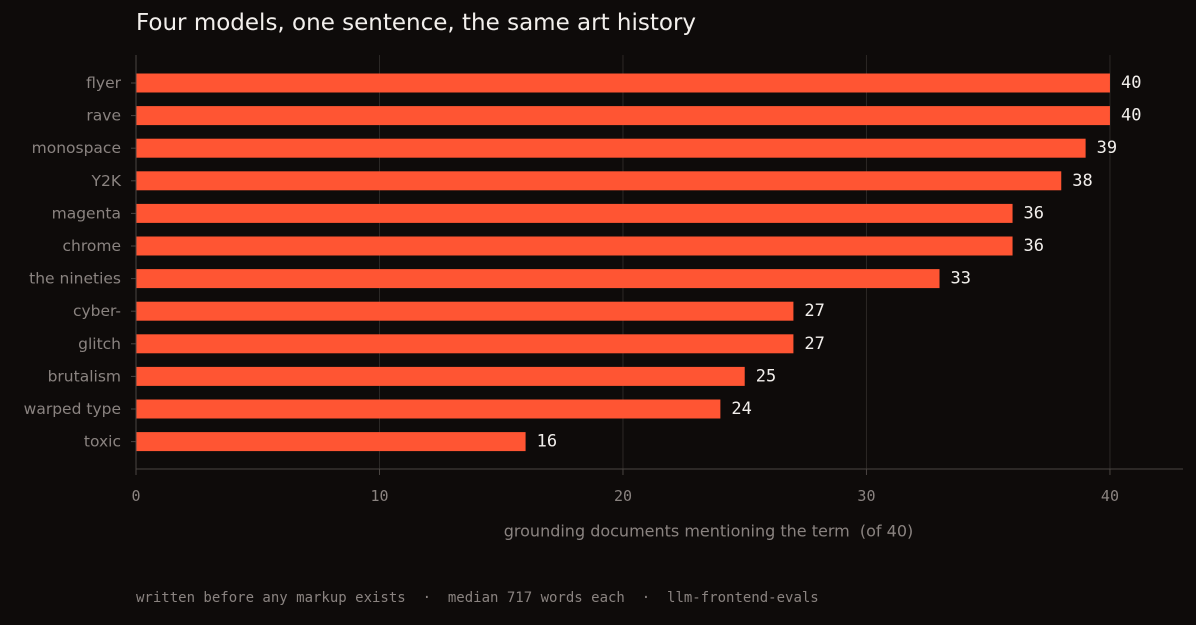 The width and height of the screenshot is (1196, 625). Describe the element at coordinates (1082, 181) in the screenshot. I see `value-label-y2k: 38` at that location.